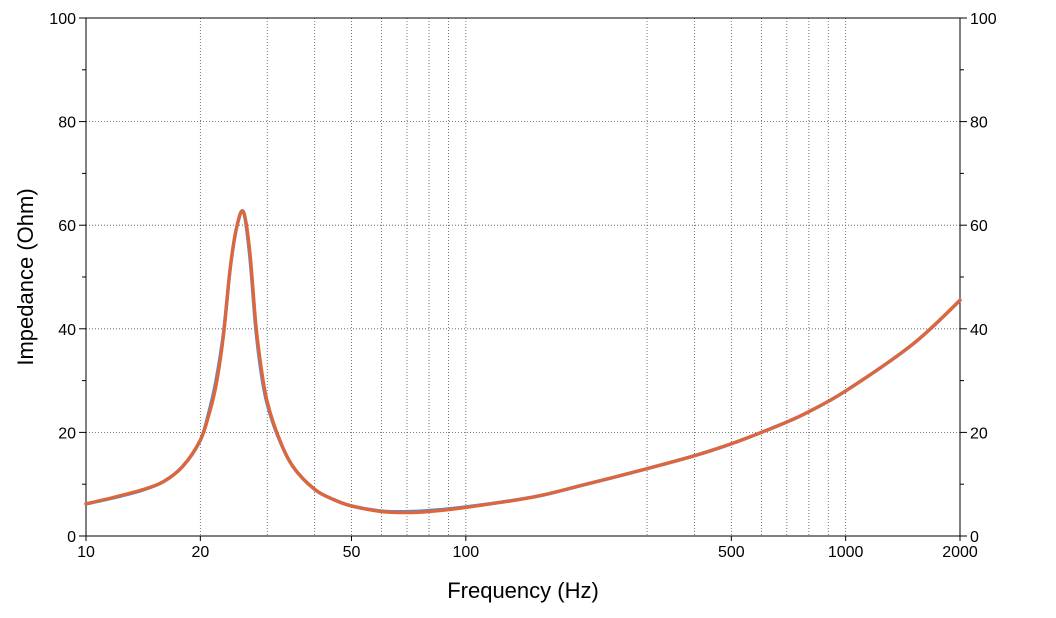 This screenshot has width=1056, height=618. I want to click on x-tick-label: 20, so click(200, 552).